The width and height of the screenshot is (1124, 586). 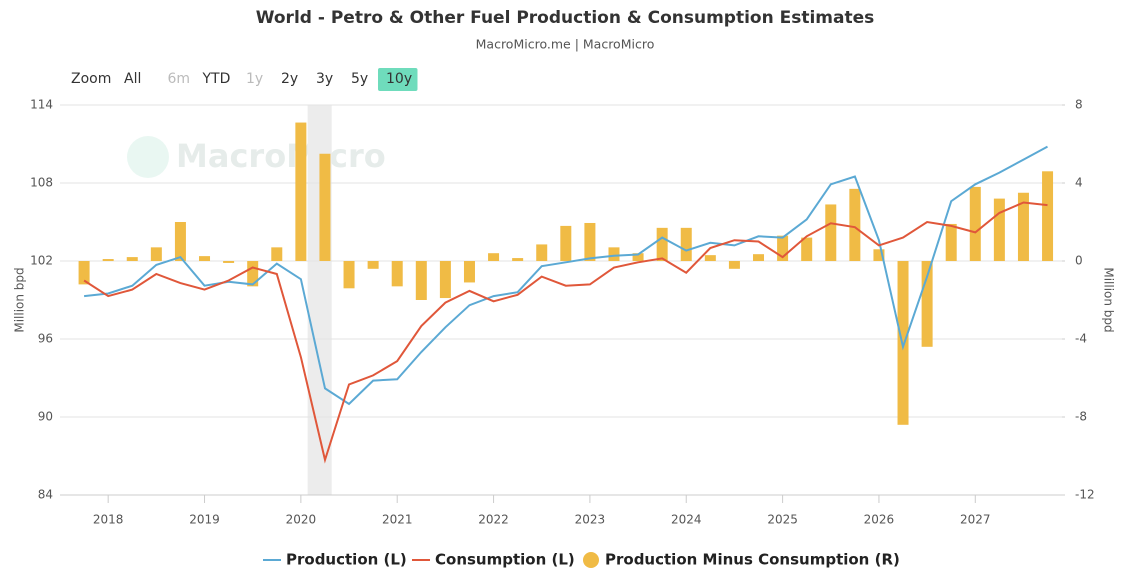 What do you see at coordinates (41, 183) in the screenshot?
I see `y-tick-label: 108` at bounding box center [41, 183].